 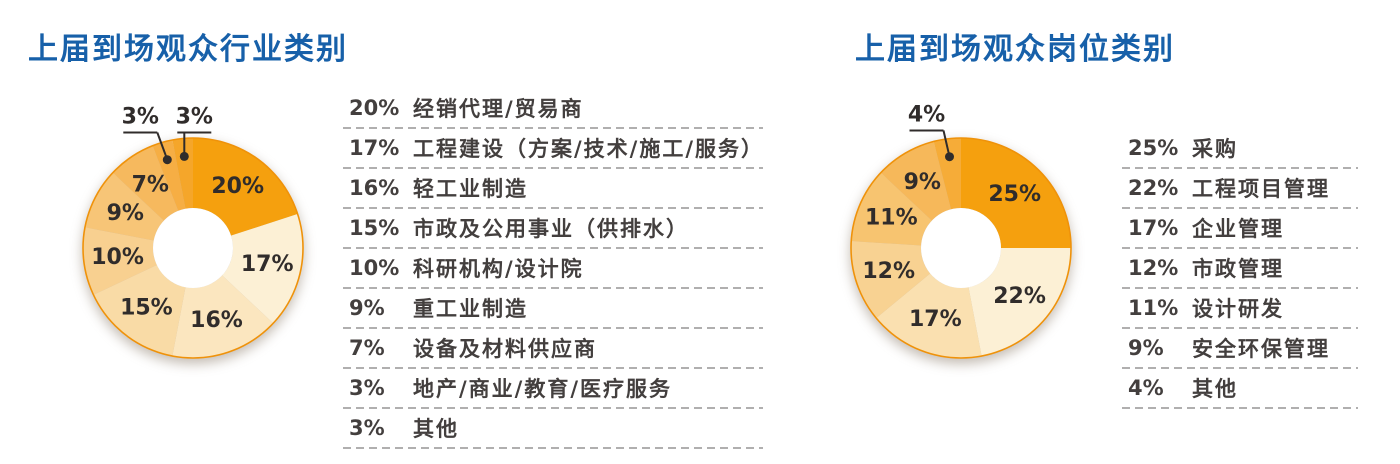 What do you see at coordinates (1153, 148) in the screenshot?
I see `legend-percent: 25%` at bounding box center [1153, 148].